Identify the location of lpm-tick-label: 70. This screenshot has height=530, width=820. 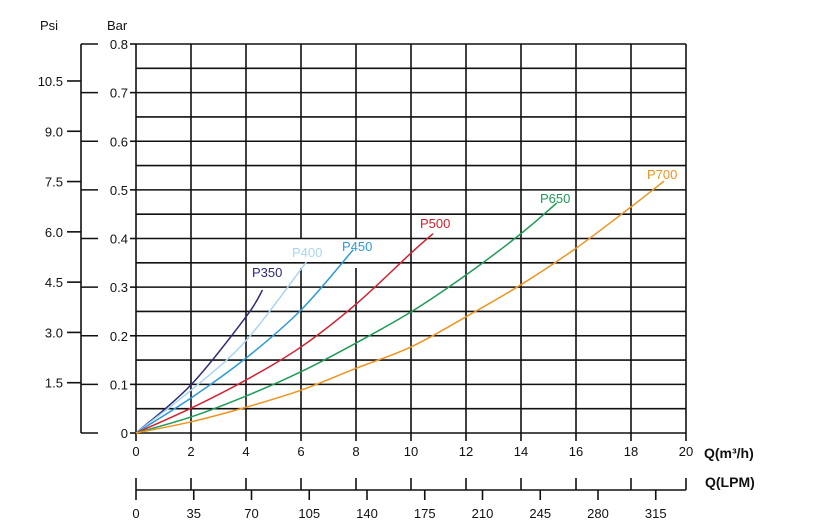
(251, 513).